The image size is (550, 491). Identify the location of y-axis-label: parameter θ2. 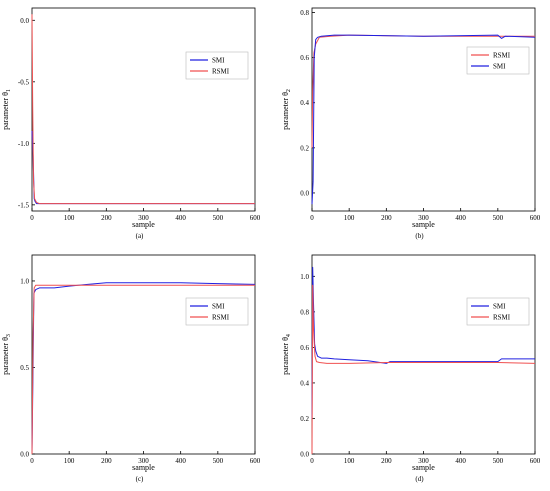
(286, 109).